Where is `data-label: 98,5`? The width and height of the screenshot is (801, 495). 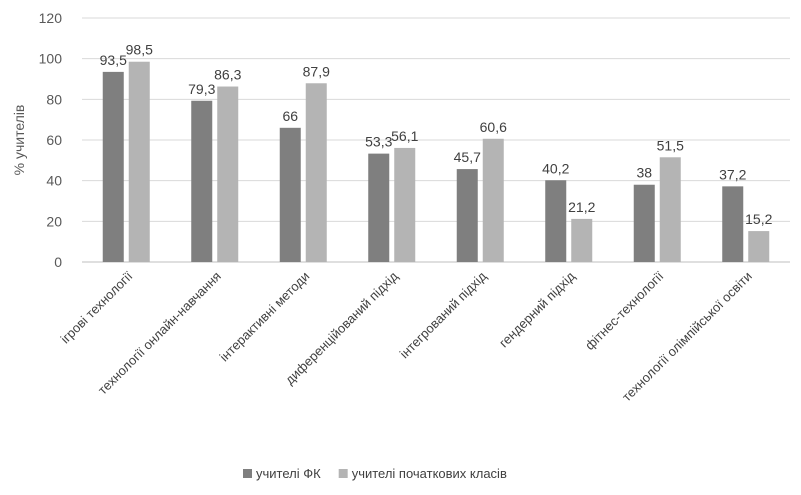 data-label: 98,5 is located at coordinates (139, 50).